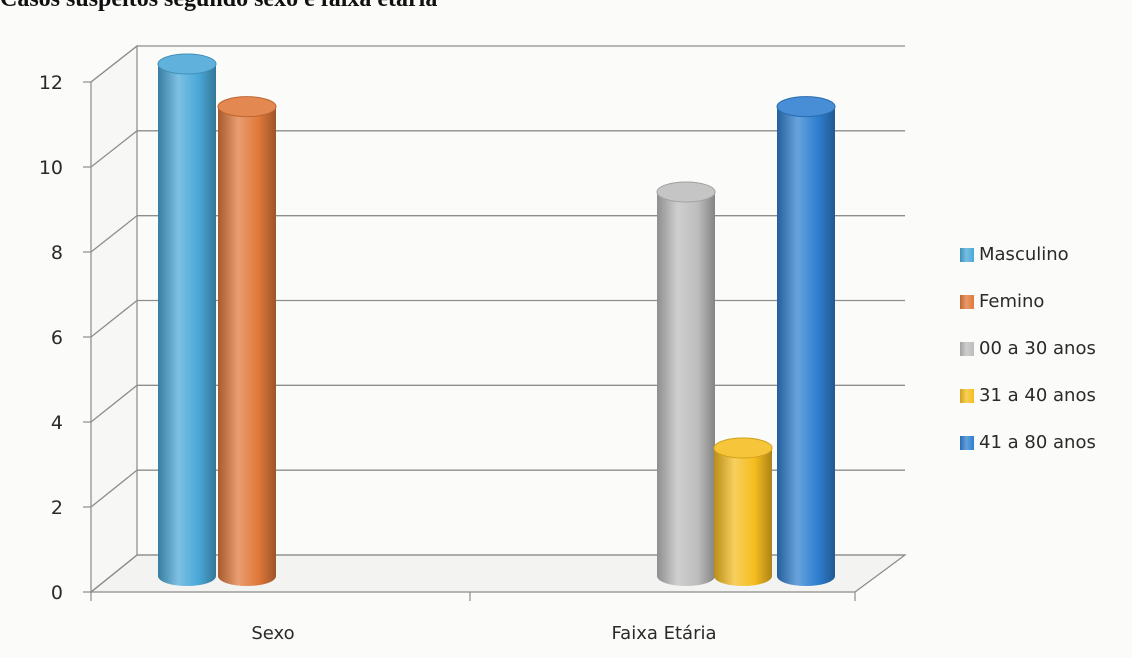  What do you see at coordinates (57, 423) in the screenshot?
I see `y-tick-label: 4` at bounding box center [57, 423].